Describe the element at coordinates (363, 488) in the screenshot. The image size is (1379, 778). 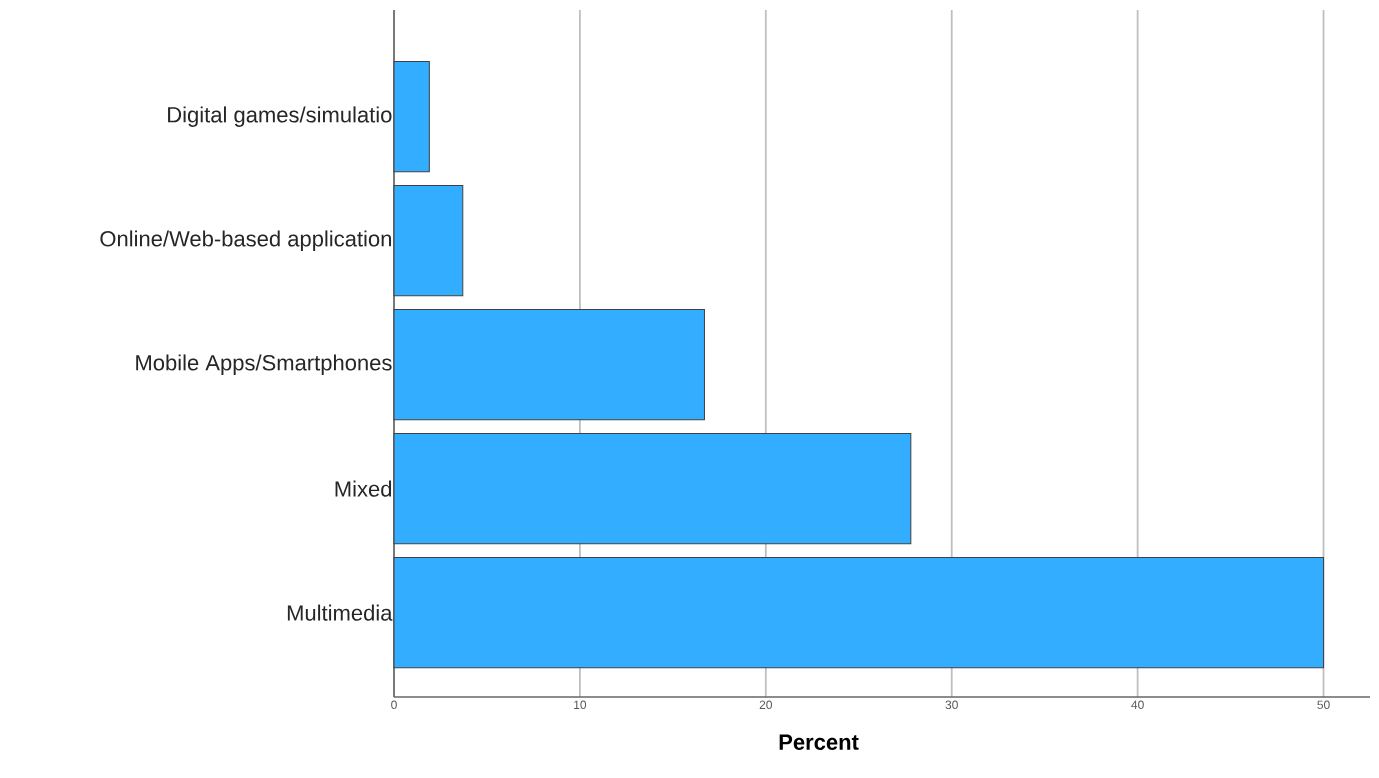
I see `y-tick-label: Mixed` at that location.